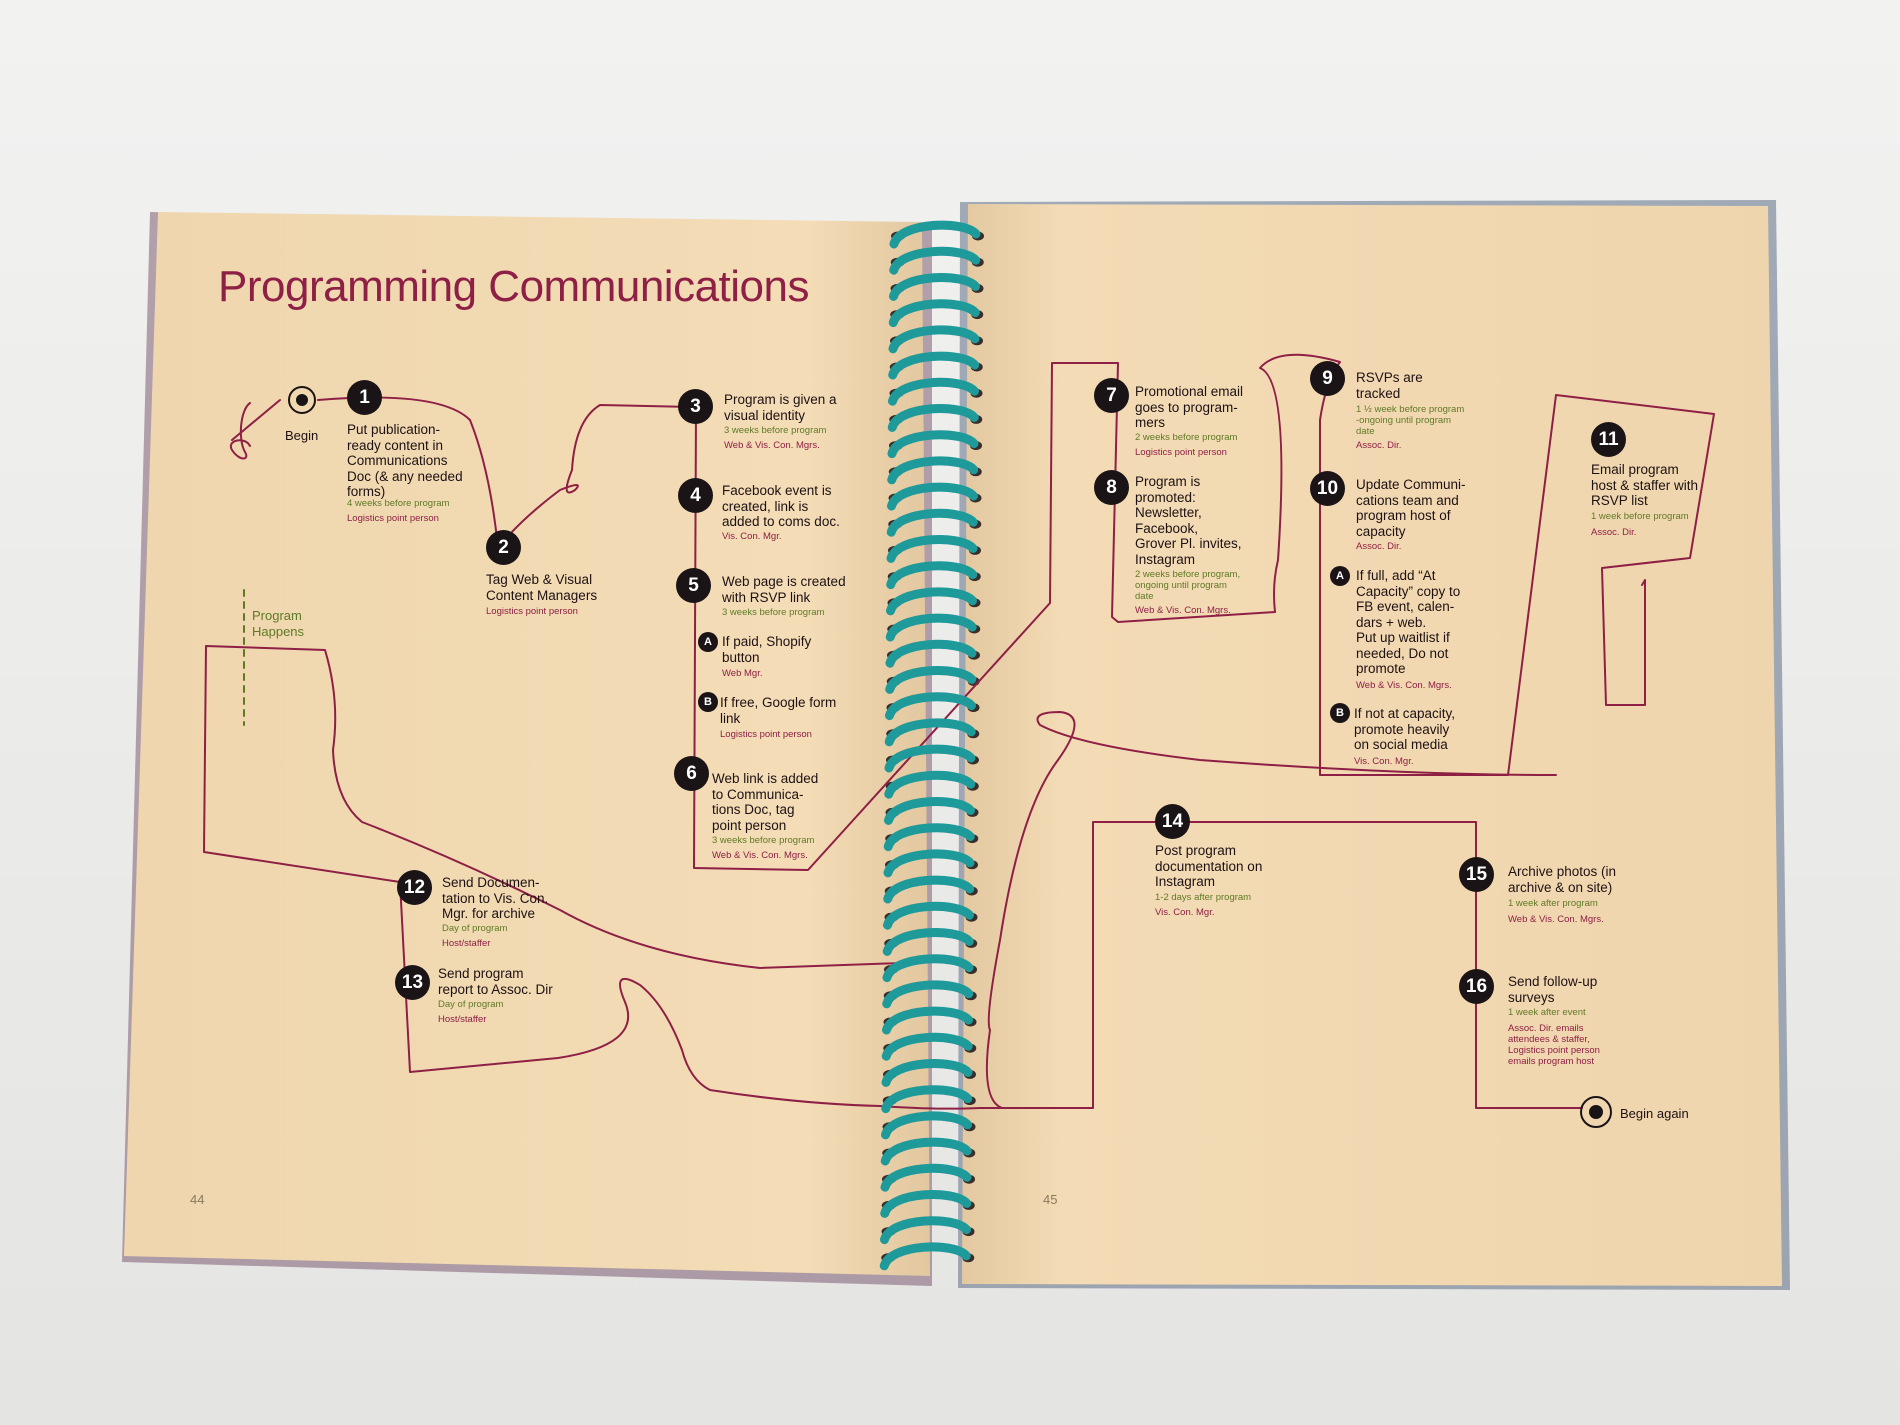 This screenshot has width=1900, height=1425. I want to click on begin-again-marker, so click(1596, 1112).